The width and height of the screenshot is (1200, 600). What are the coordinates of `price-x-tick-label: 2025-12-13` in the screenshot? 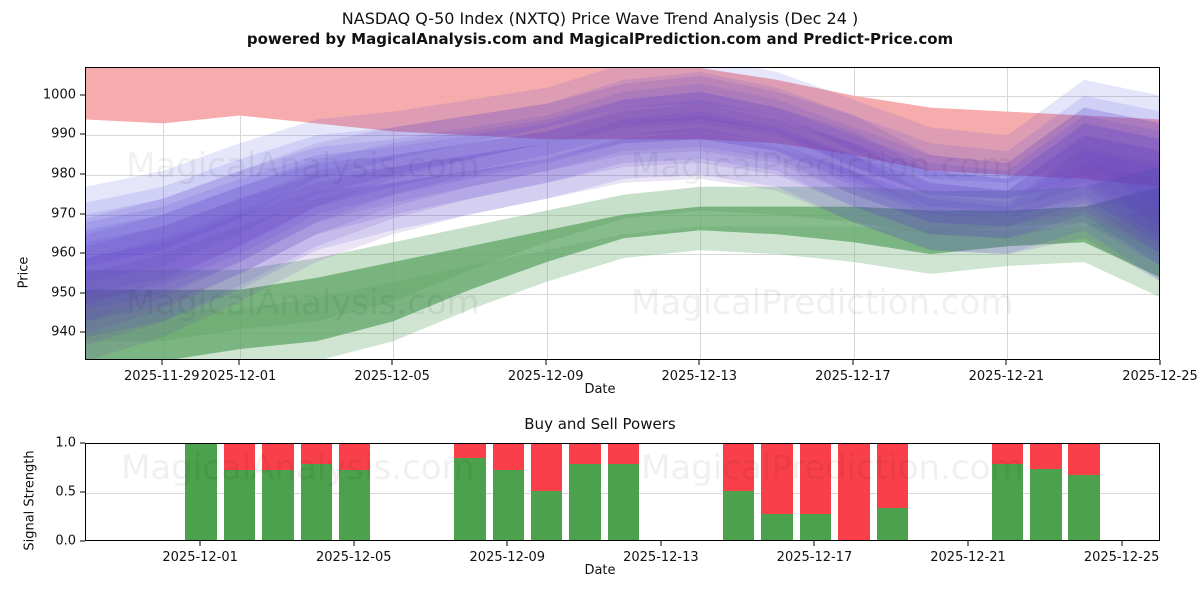 It's located at (699, 376).